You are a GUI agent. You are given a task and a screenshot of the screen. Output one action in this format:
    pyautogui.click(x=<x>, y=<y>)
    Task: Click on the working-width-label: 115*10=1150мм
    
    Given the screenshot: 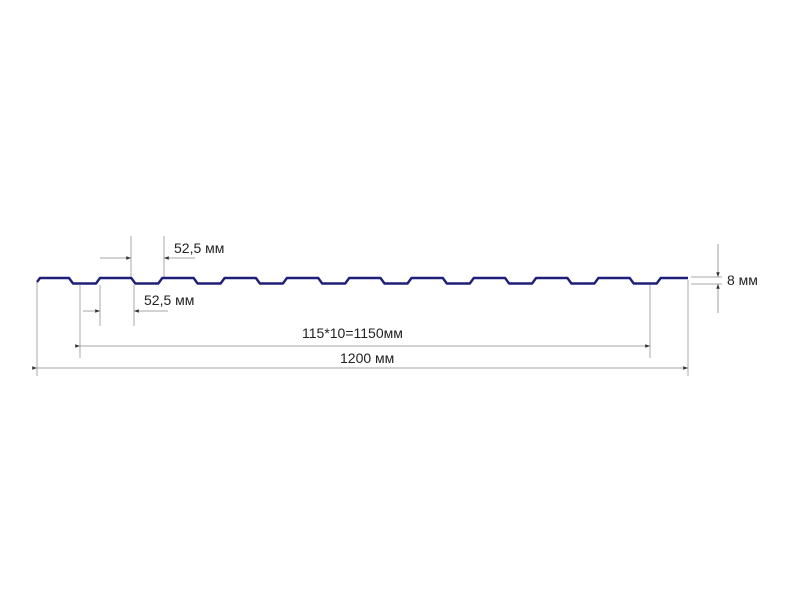 What is the action you would take?
    pyautogui.click(x=352, y=333)
    